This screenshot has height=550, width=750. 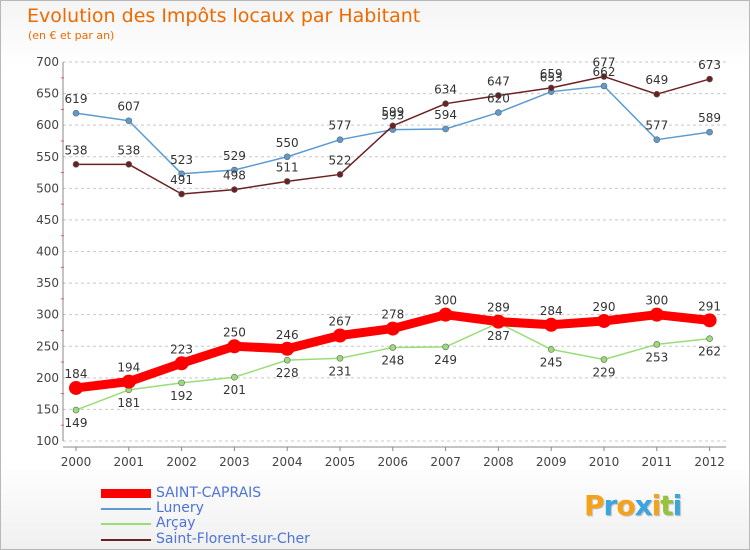 I want to click on x-tick-label: 2009, so click(x=551, y=462).